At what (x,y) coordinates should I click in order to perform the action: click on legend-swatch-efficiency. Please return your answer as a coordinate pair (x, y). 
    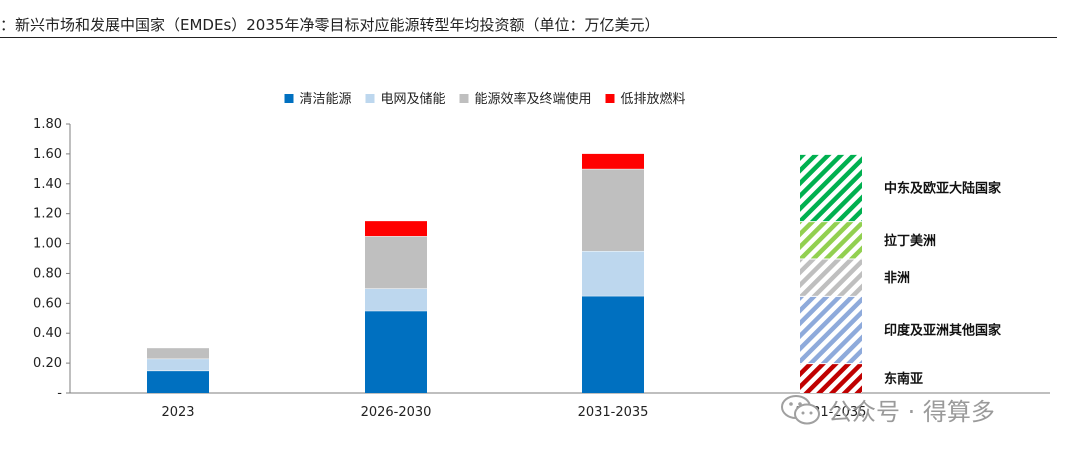
    Looking at the image, I should click on (464, 98).